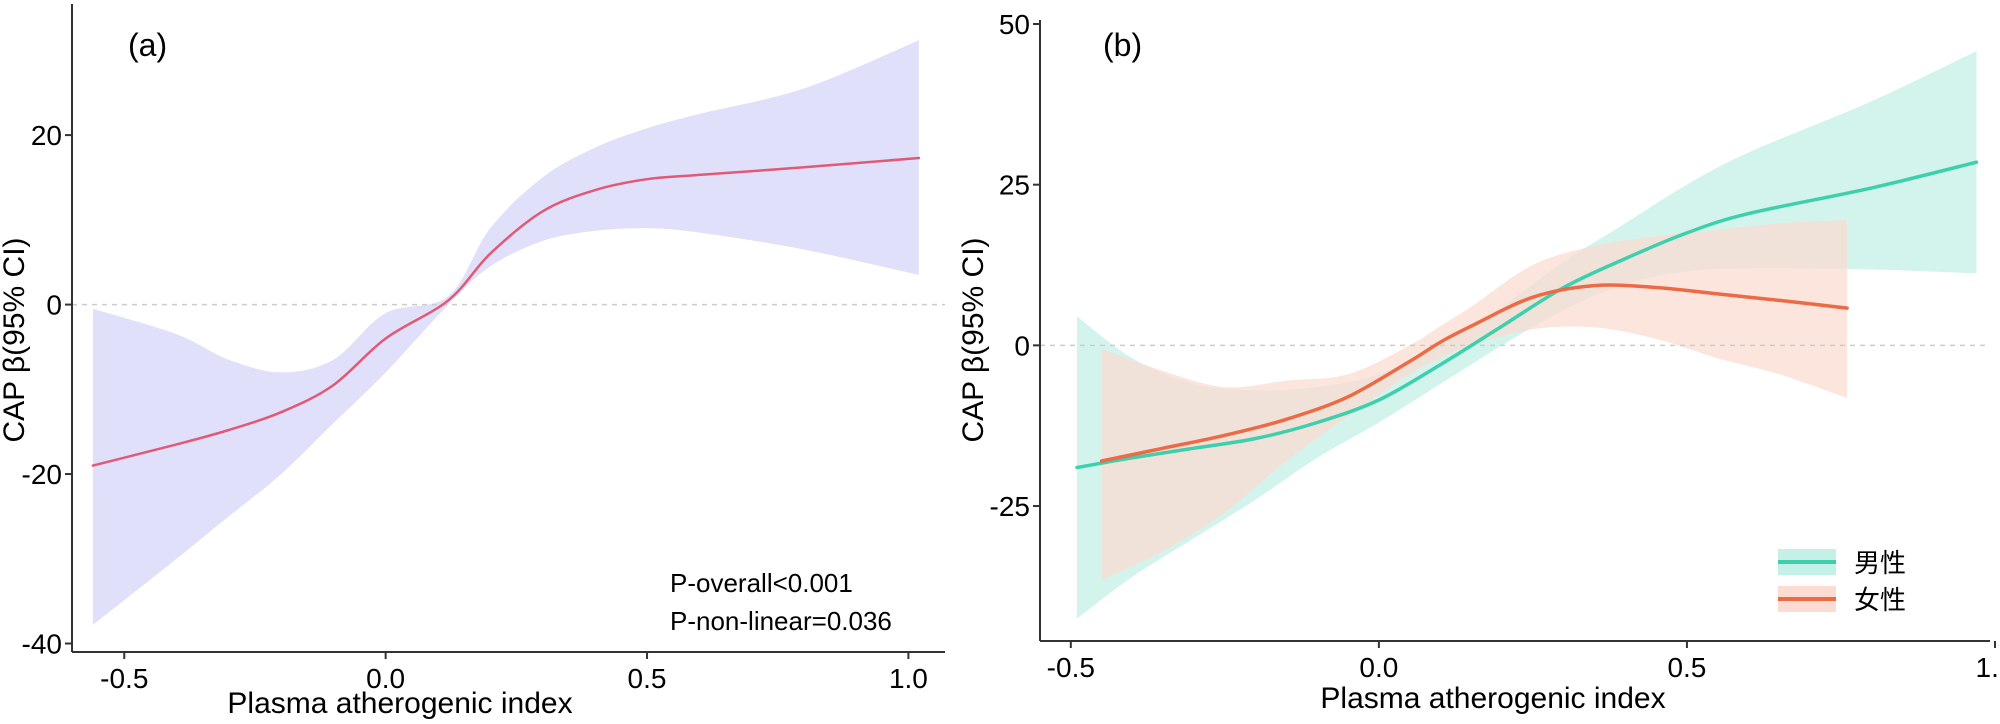  I want to click on panel-a-x-ticks: -0.5 0.0 0.5 1.0, so click(514, 673).